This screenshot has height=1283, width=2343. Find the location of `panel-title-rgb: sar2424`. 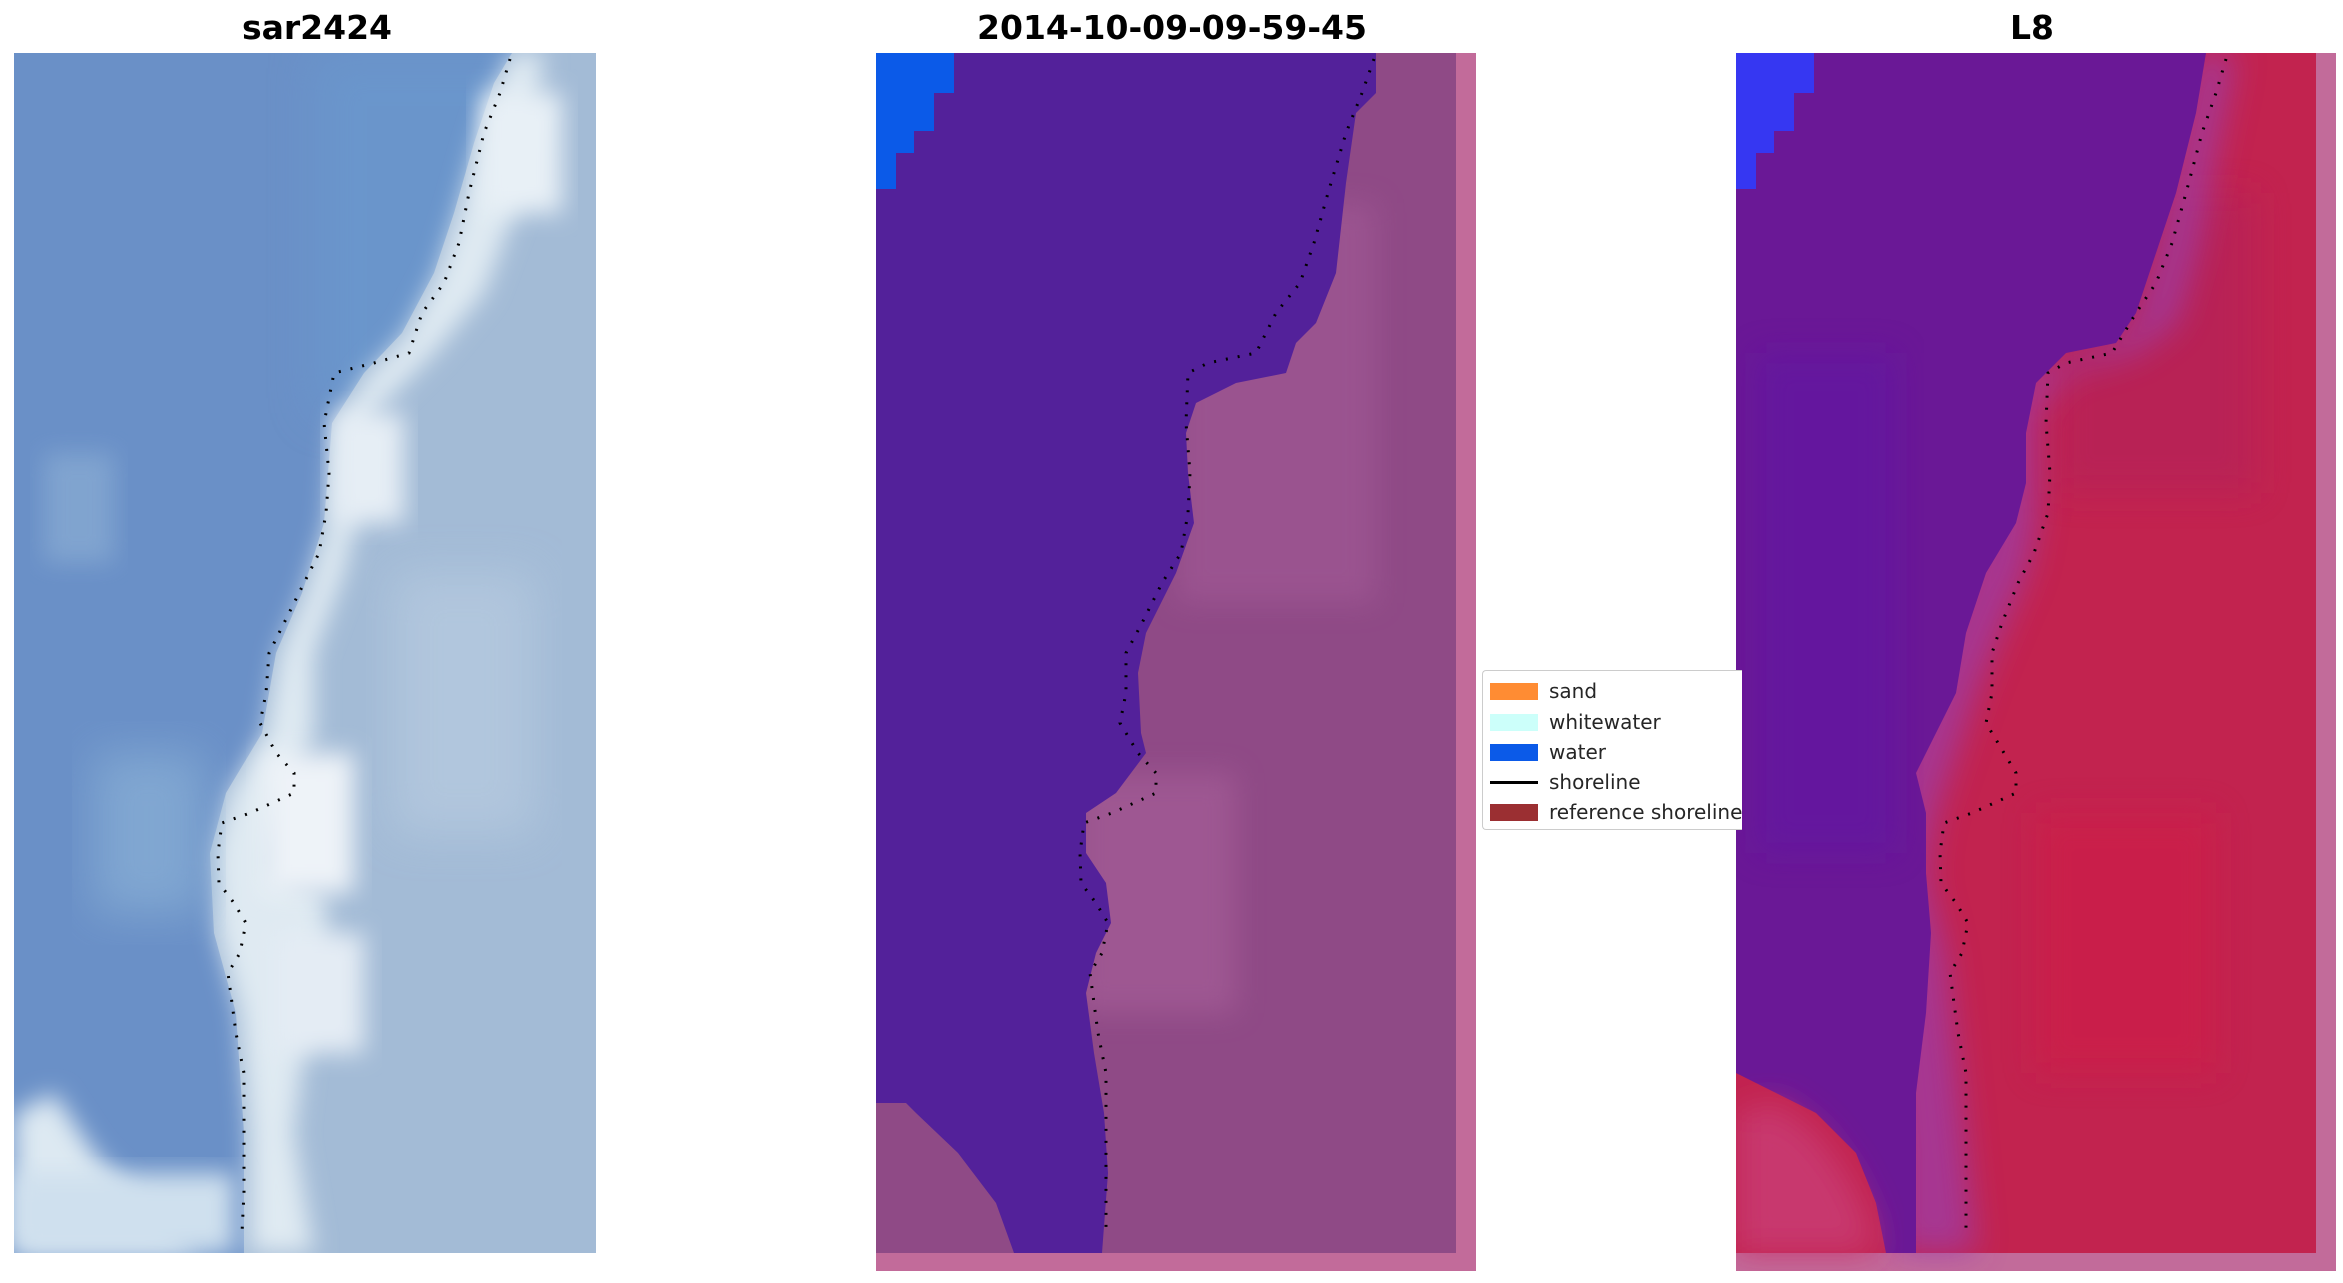

panel-title-rgb: sar2424 is located at coordinates (317, 27).